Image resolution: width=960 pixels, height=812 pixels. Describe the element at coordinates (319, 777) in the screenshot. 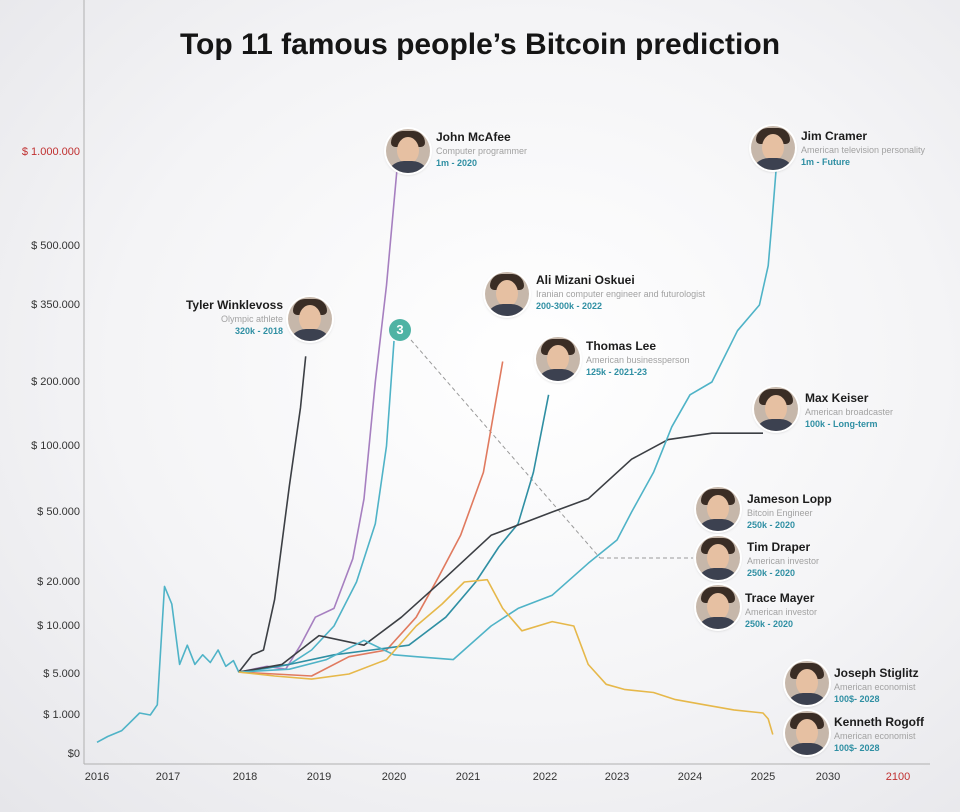

I see `x-tick-label: 2019` at that location.